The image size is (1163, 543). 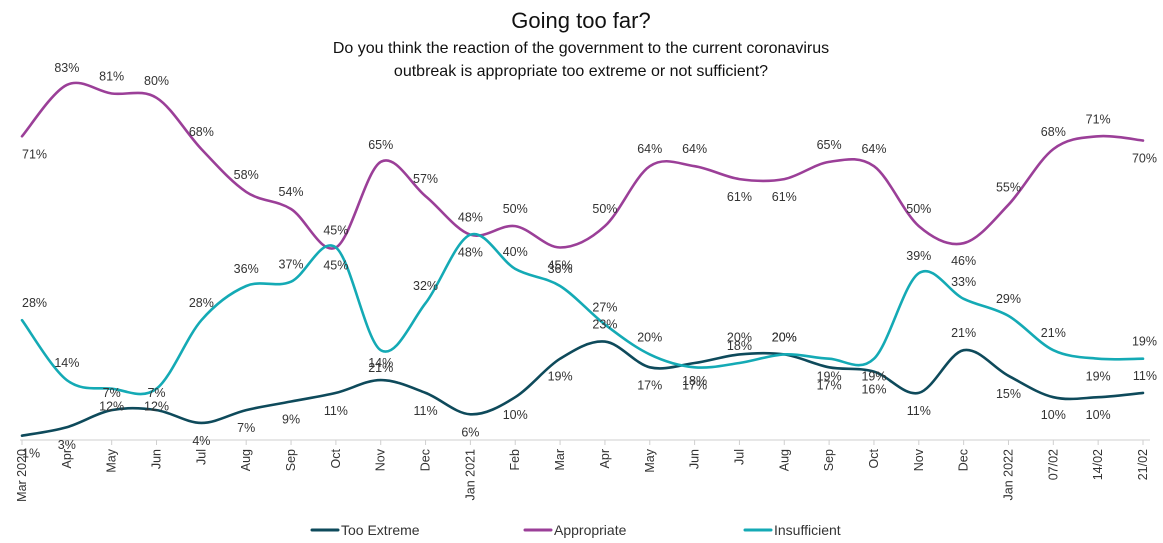 What do you see at coordinates (470, 432) in the screenshot?
I see `data-label-too-extreme: 6%` at bounding box center [470, 432].